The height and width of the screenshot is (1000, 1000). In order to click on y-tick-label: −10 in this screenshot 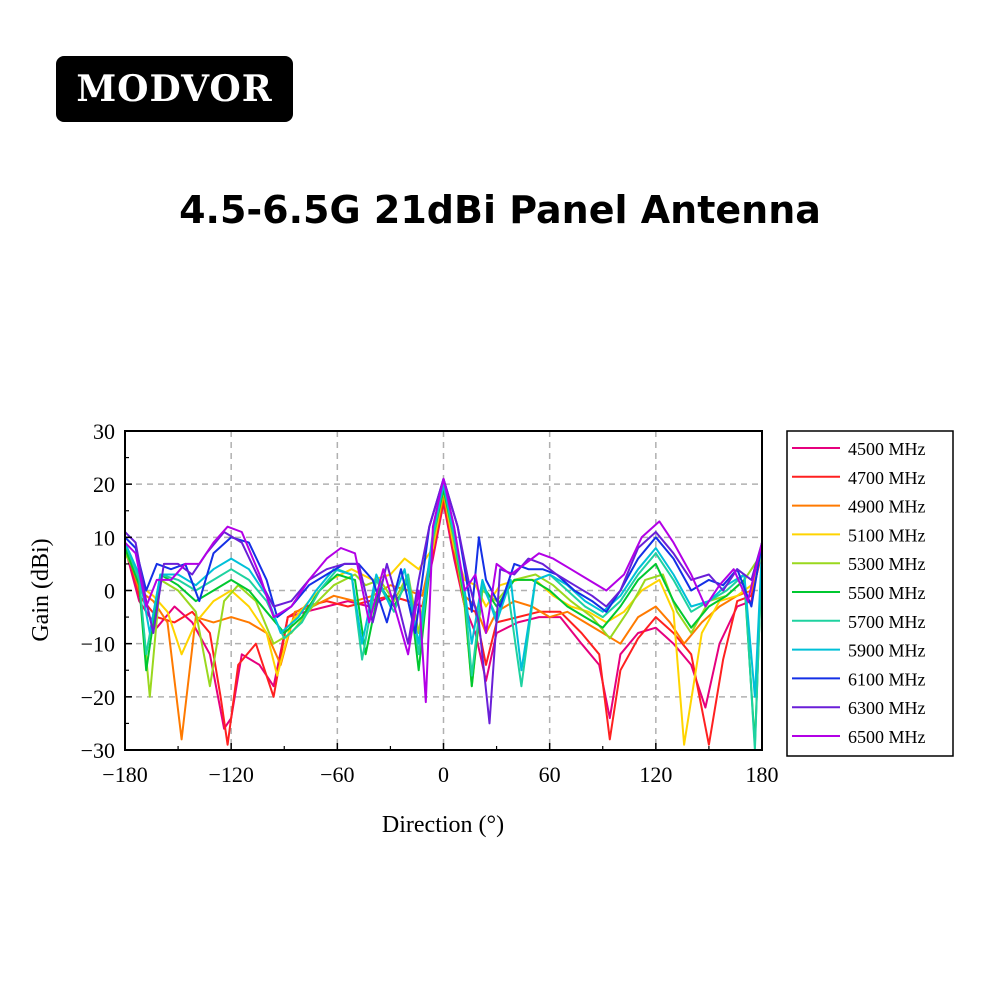, I will do `click(98, 644)`.